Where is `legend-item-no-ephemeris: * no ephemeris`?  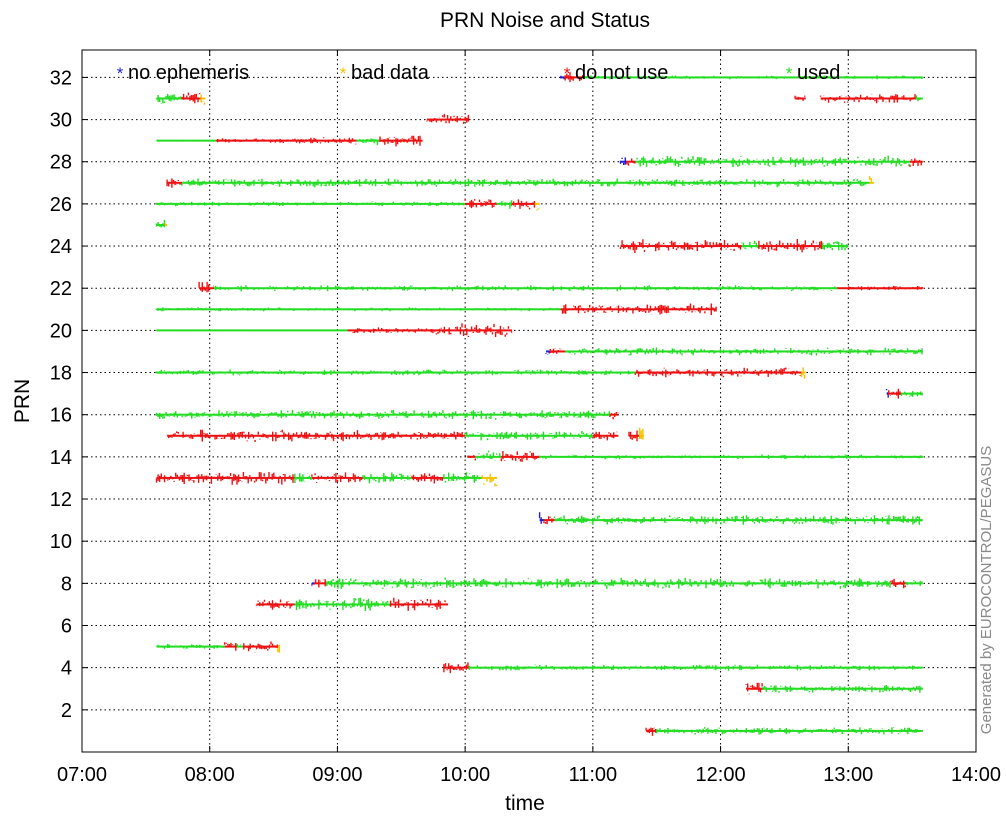 legend-item-no-ephemeris: * no ephemeris is located at coordinates (183, 73).